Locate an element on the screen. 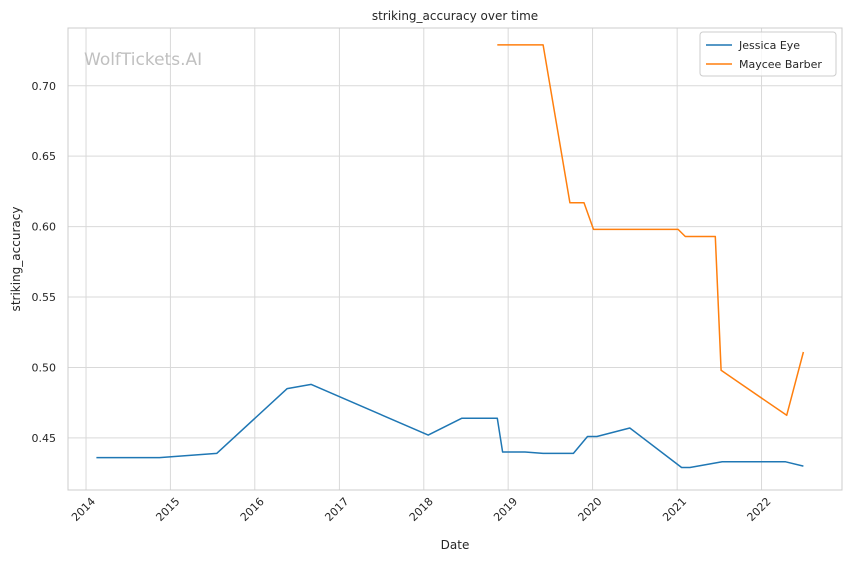 This screenshot has width=852, height=561. y-tick-label: 0.60 is located at coordinates (44, 227).